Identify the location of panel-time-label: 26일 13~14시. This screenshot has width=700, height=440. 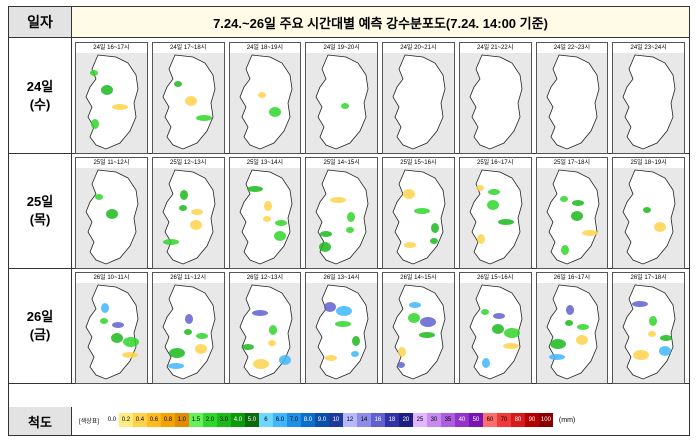
(341, 278).